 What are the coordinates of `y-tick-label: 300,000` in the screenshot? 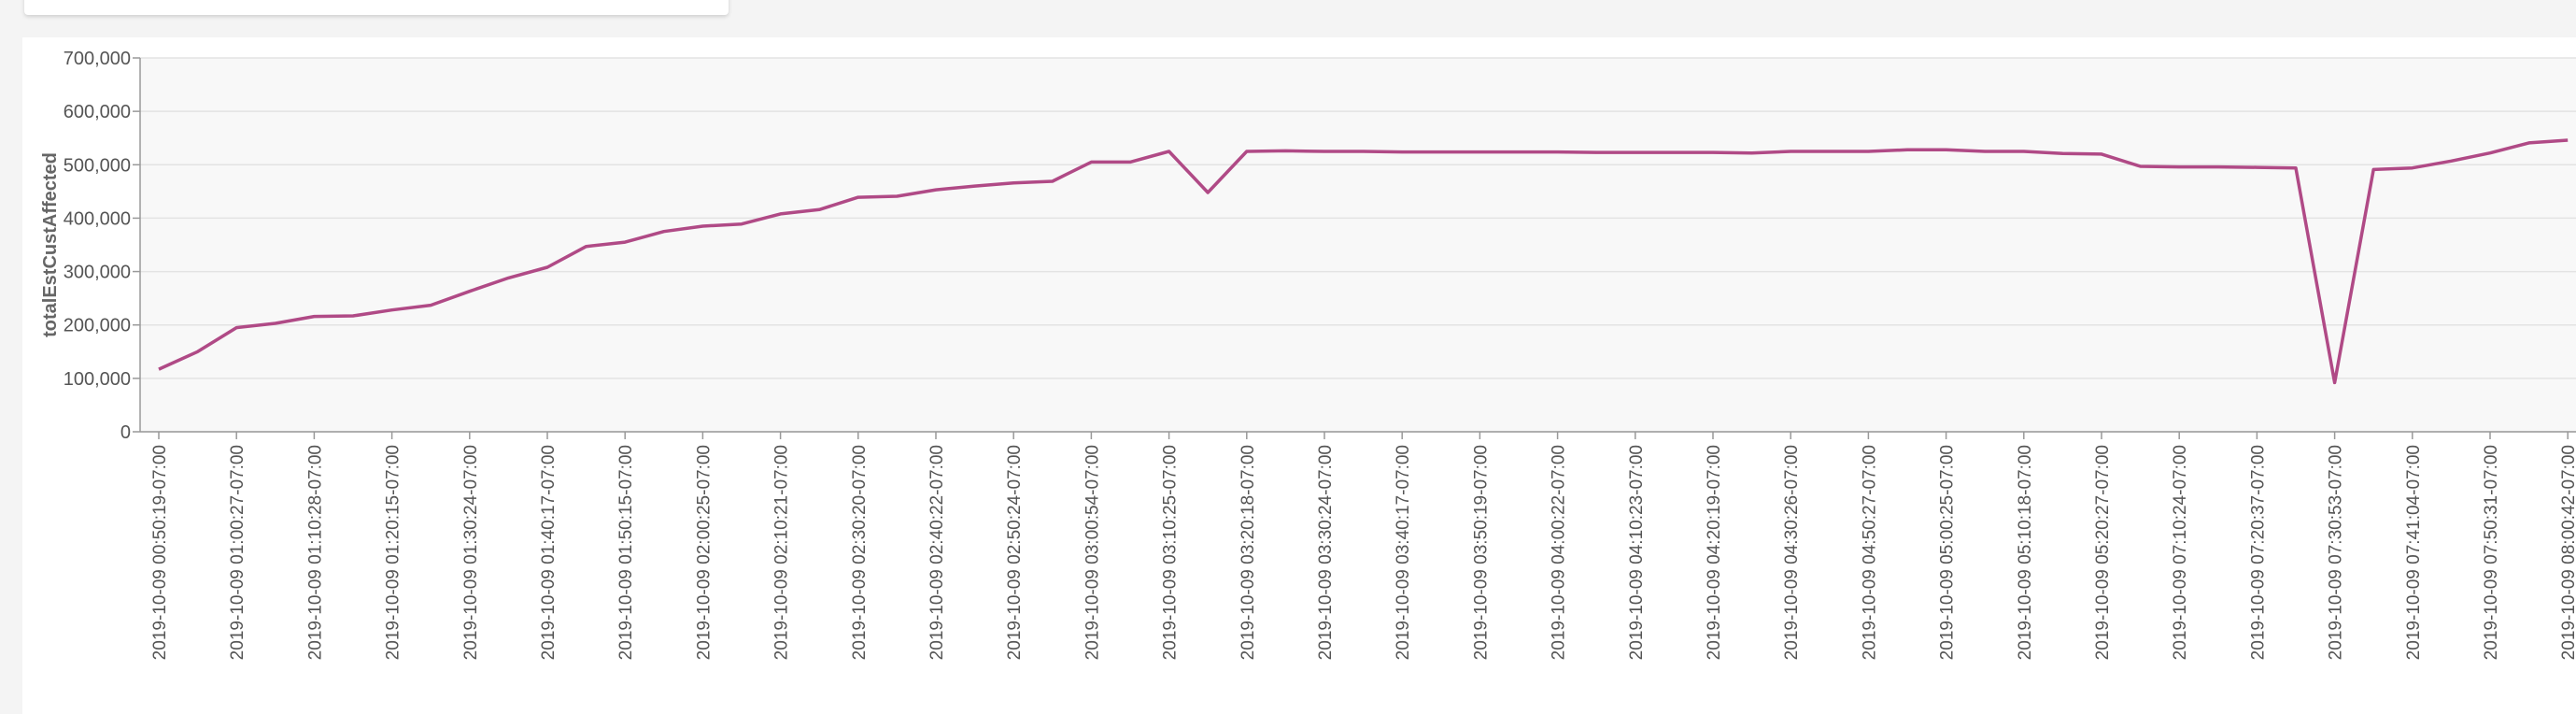 It's located at (97, 273).